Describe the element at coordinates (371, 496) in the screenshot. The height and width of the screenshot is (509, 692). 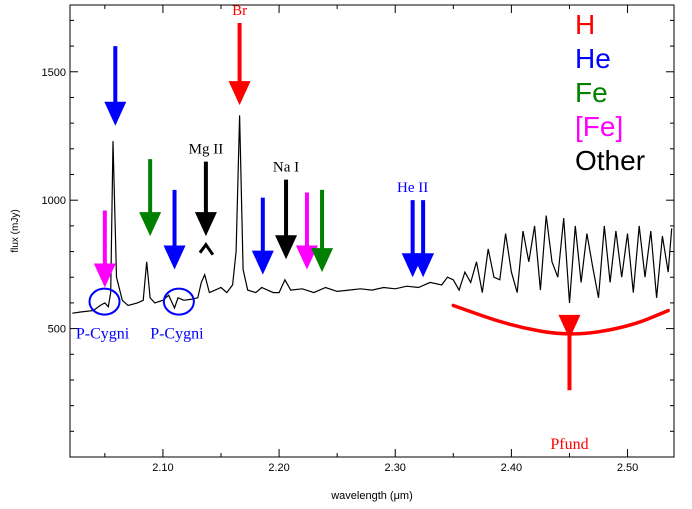
I see `x-axis-label: wavelength (μm)` at that location.